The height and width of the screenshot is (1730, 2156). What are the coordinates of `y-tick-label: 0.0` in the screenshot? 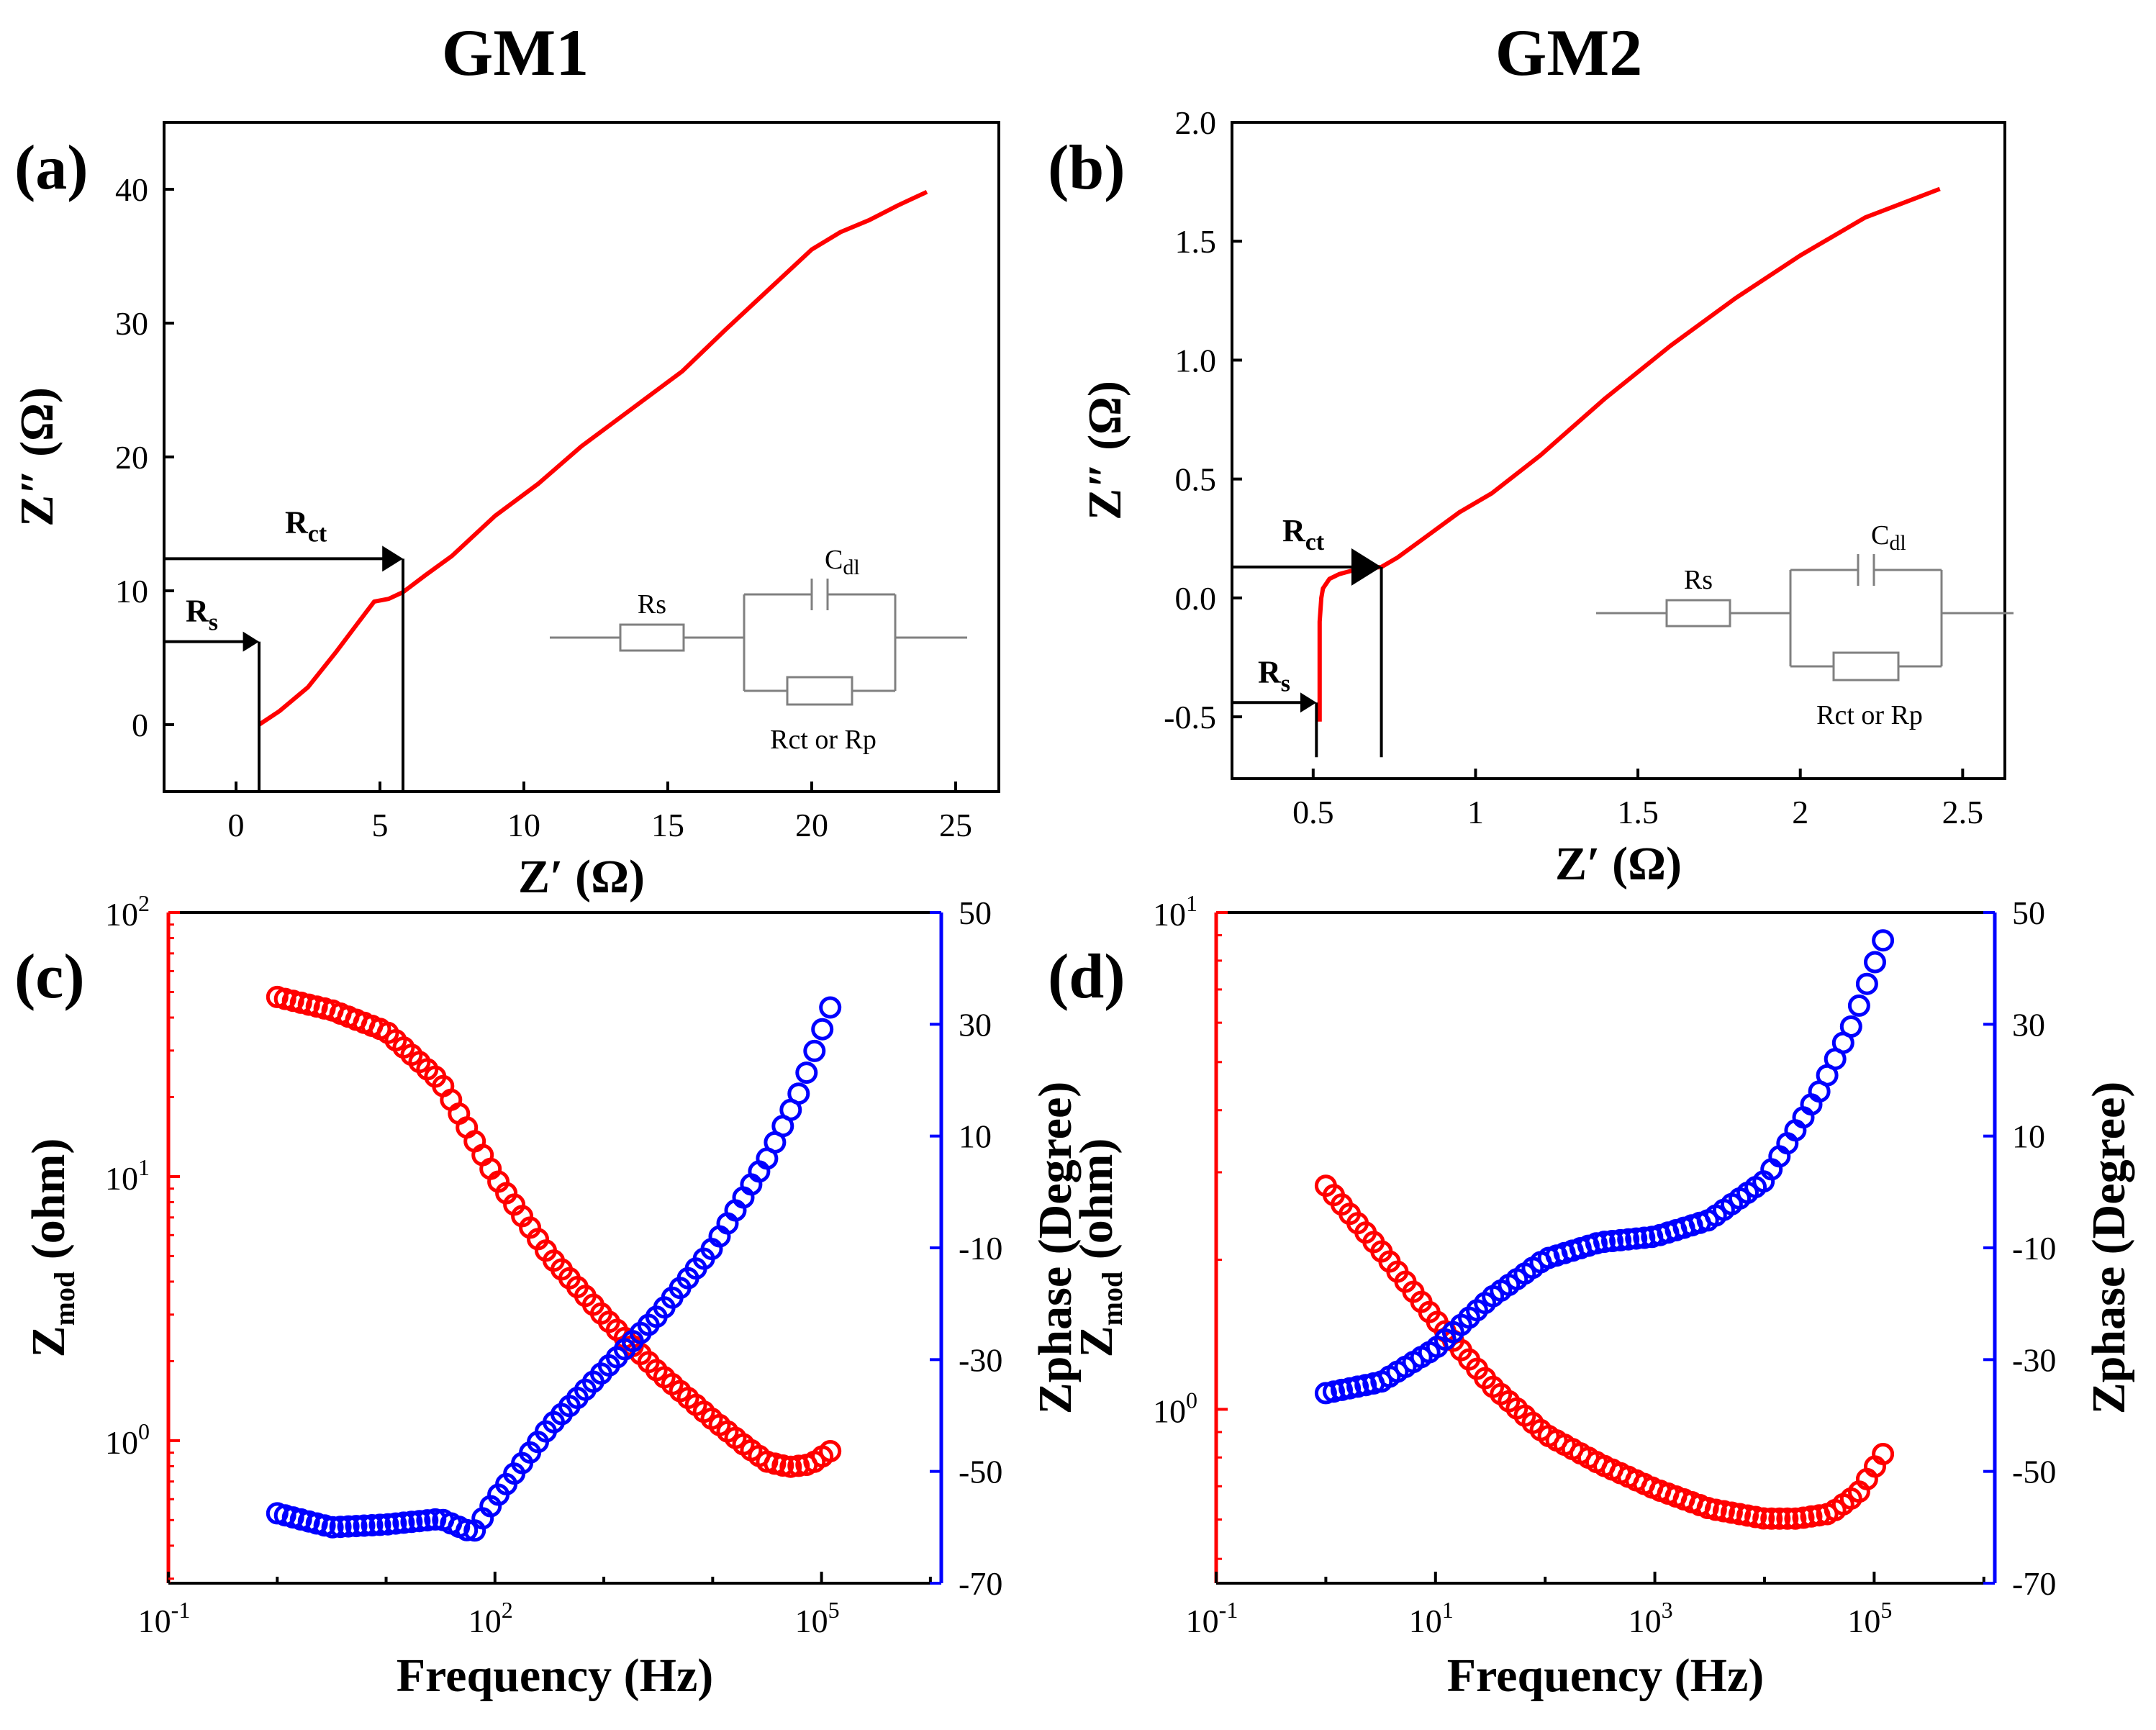 It's located at (1196, 599).